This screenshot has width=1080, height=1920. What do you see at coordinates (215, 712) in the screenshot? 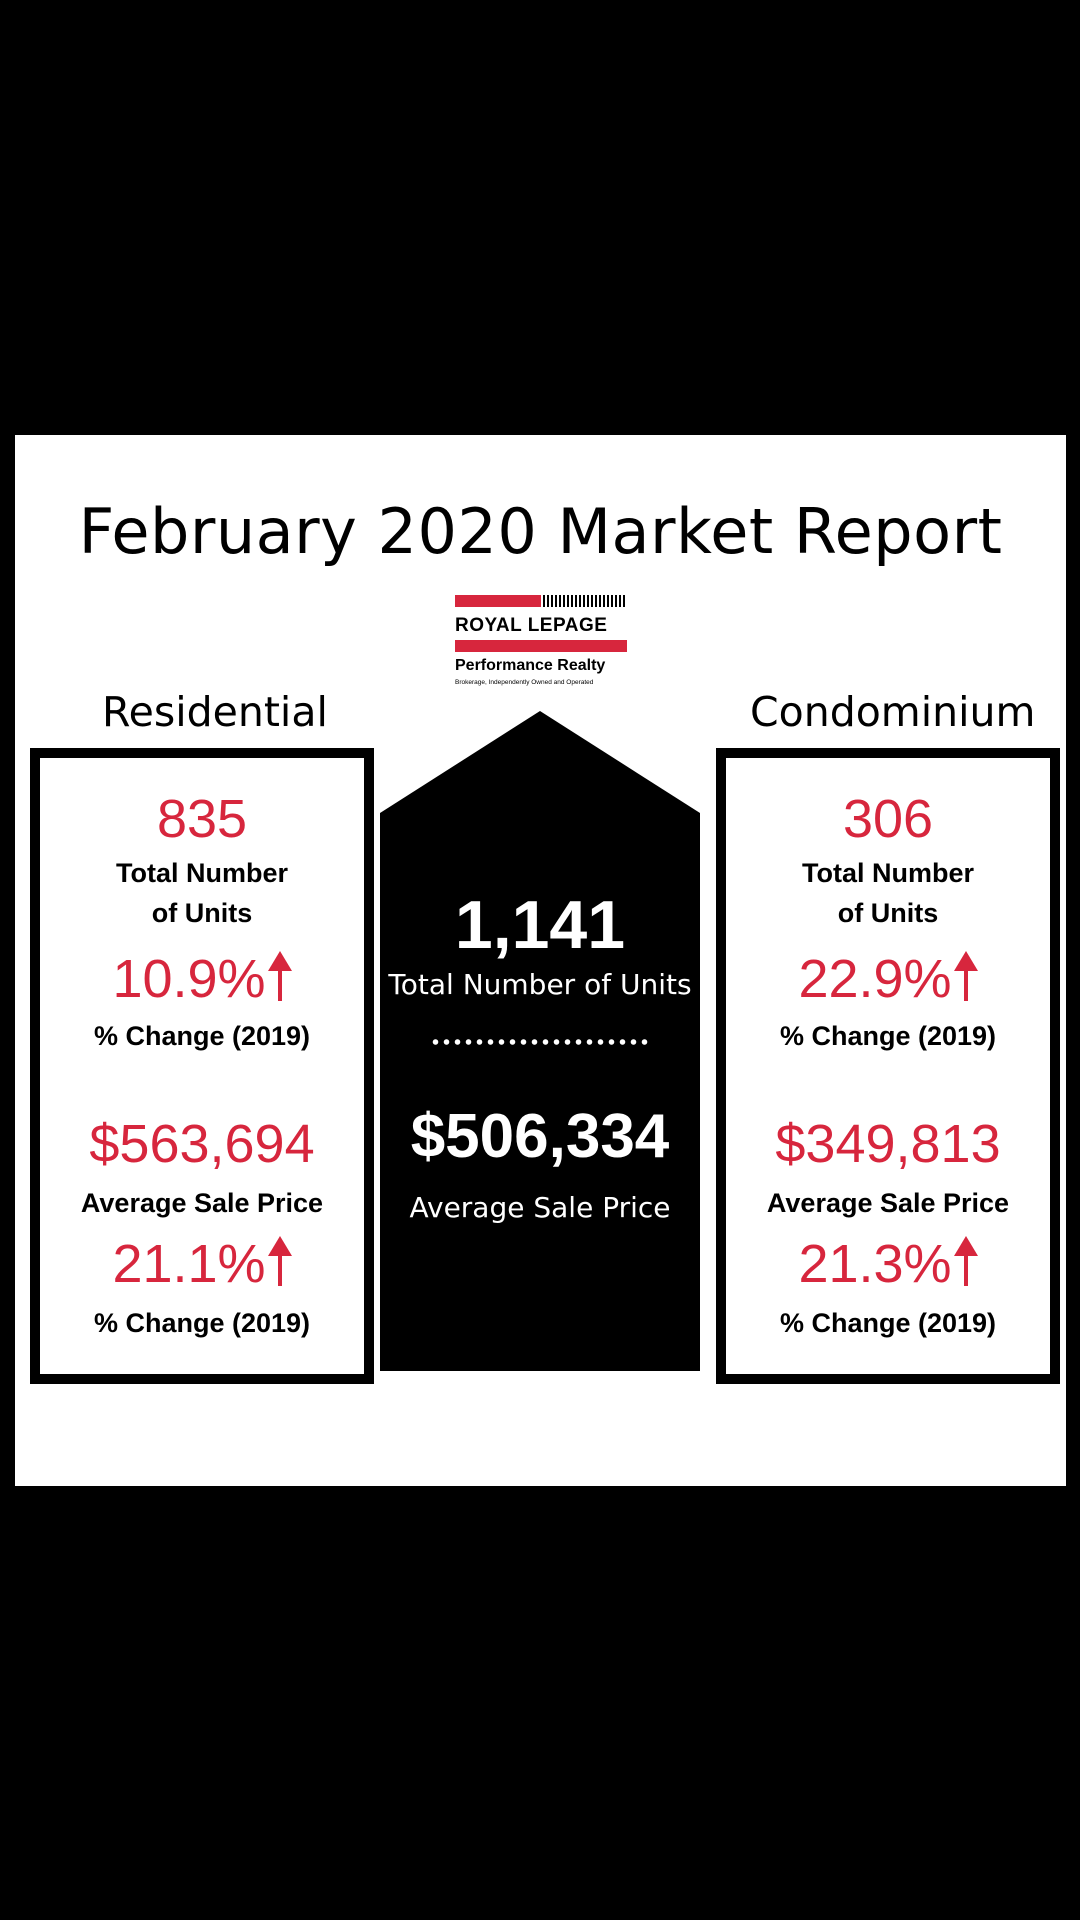
I see `residential-heading: Residential` at bounding box center [215, 712].